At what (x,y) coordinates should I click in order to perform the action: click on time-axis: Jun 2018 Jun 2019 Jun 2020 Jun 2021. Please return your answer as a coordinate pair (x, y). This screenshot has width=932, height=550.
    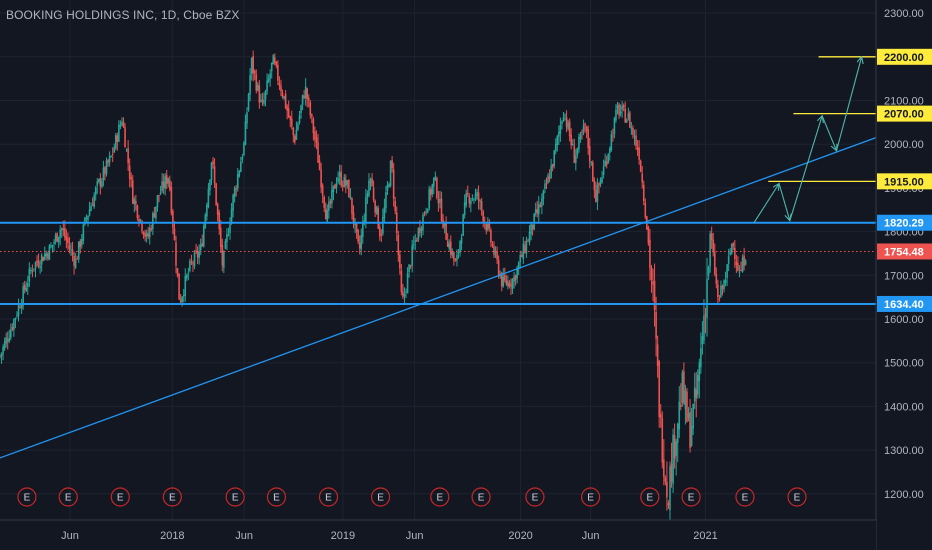
    Looking at the image, I should click on (438, 534).